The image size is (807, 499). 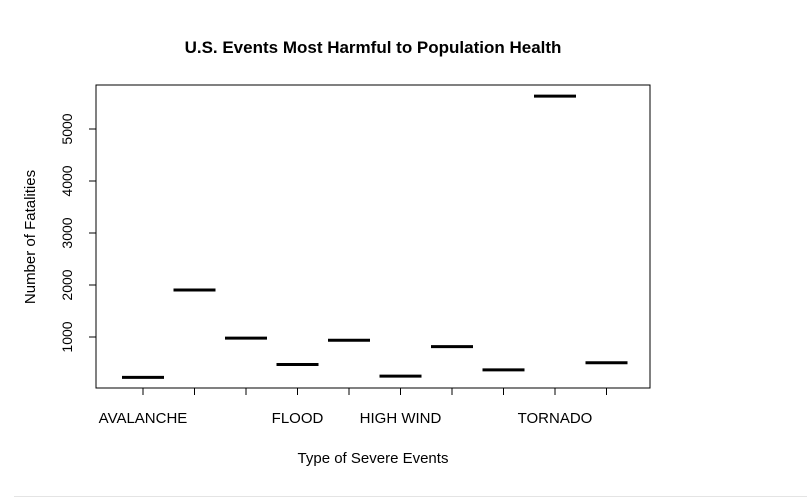 What do you see at coordinates (373, 458) in the screenshot?
I see `x-axis-title: Type of Severe Events` at bounding box center [373, 458].